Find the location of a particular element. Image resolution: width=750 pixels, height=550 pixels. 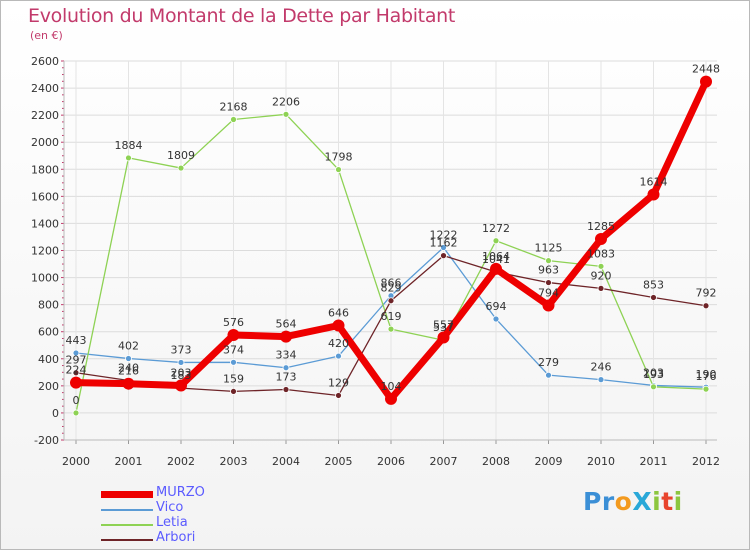

data-label-letia: 1809 is located at coordinates (181, 155).